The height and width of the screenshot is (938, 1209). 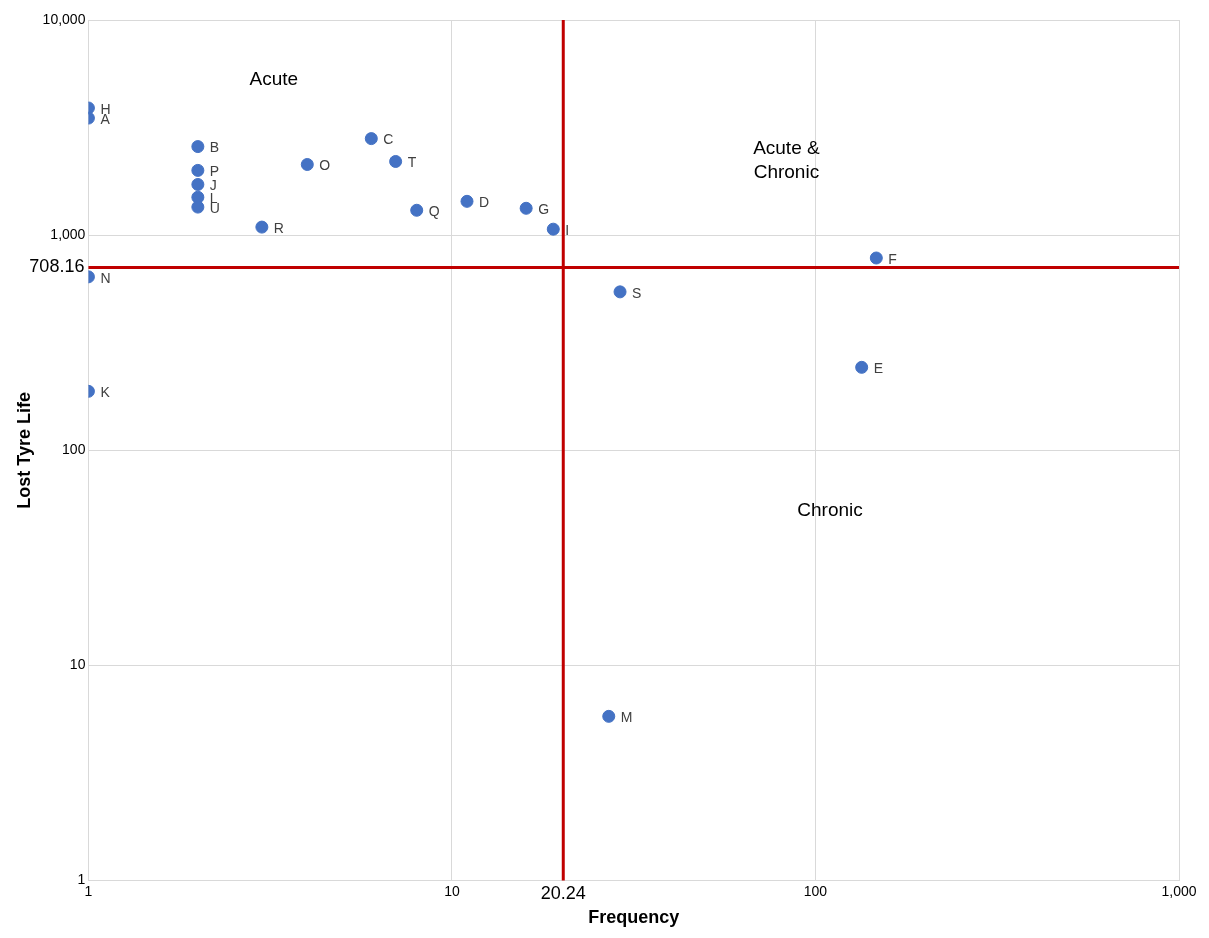 What do you see at coordinates (77, 664) in the screenshot?
I see `y-tick-label: 10` at bounding box center [77, 664].